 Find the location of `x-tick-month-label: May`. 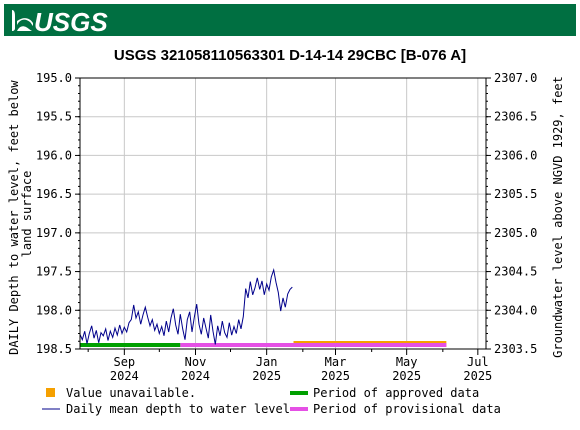

x-tick-month-label: May is located at coordinates (407, 362).